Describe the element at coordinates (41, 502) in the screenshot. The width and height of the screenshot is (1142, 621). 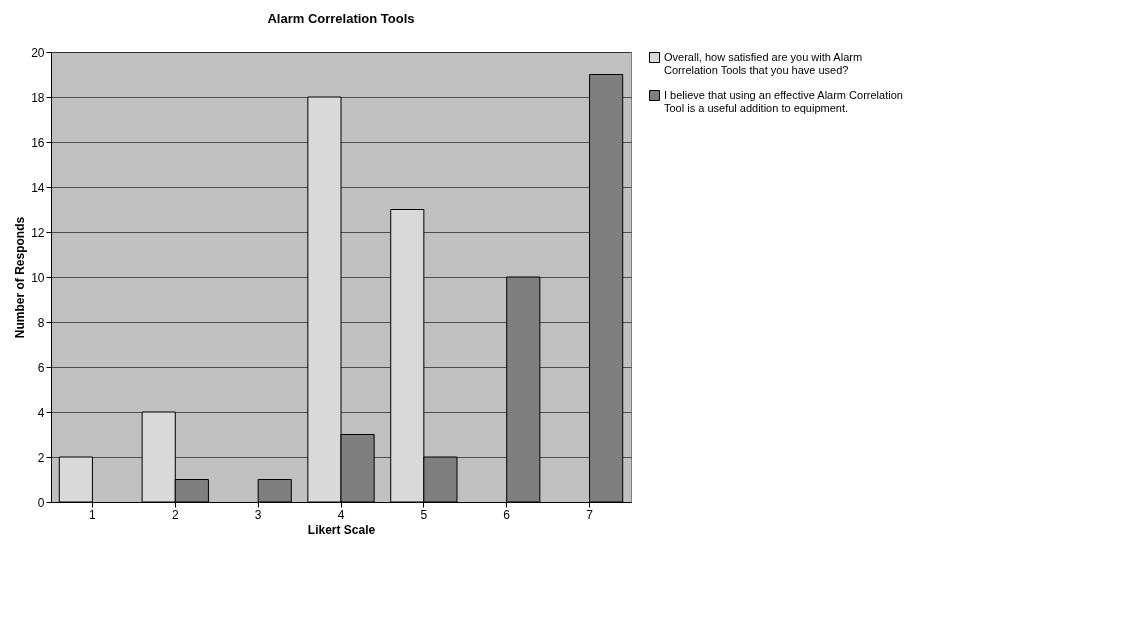
I see `y-tick-label: 0` at that location.